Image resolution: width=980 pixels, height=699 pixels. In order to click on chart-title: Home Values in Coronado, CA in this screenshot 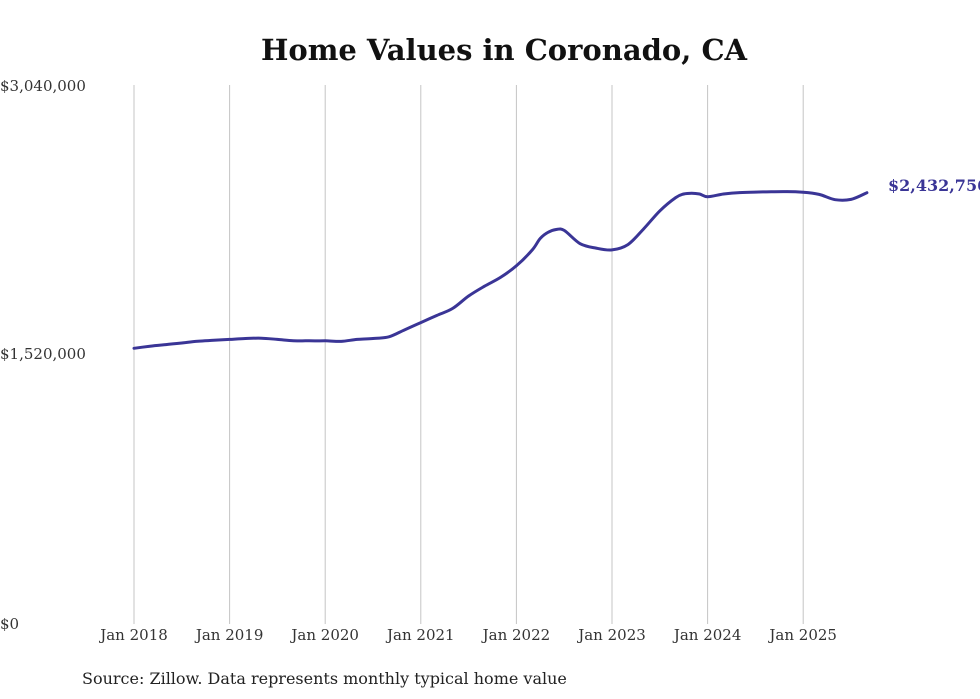, I will do `click(504, 50)`.